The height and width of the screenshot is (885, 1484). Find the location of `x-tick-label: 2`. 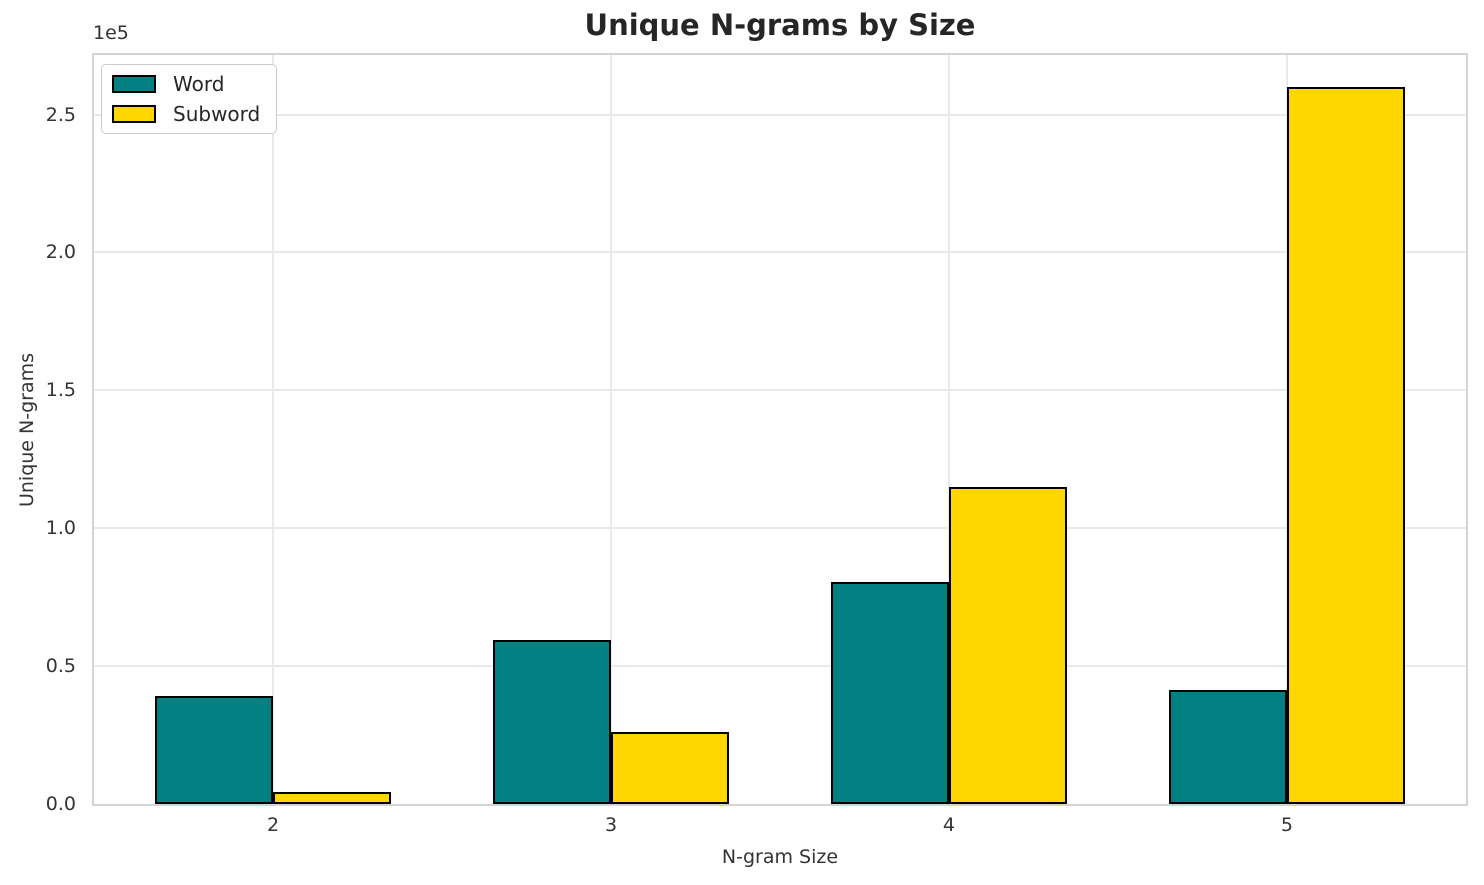

x-tick-label: 2 is located at coordinates (273, 825).